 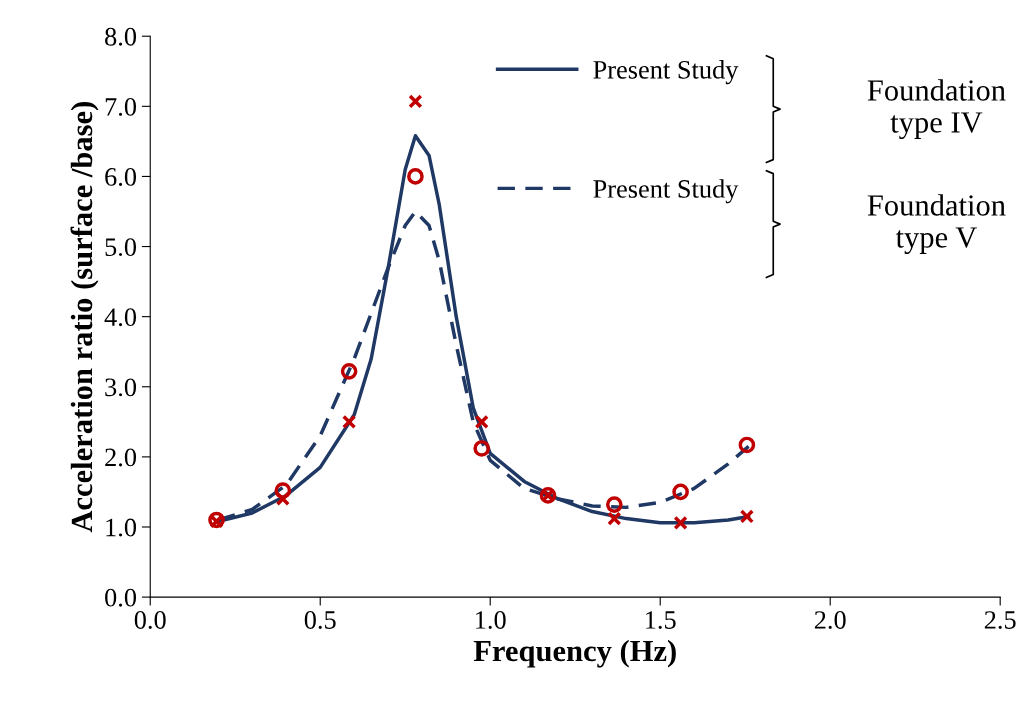 What do you see at coordinates (121, 247) in the screenshot?
I see `y-tick-label: 5.0` at bounding box center [121, 247].